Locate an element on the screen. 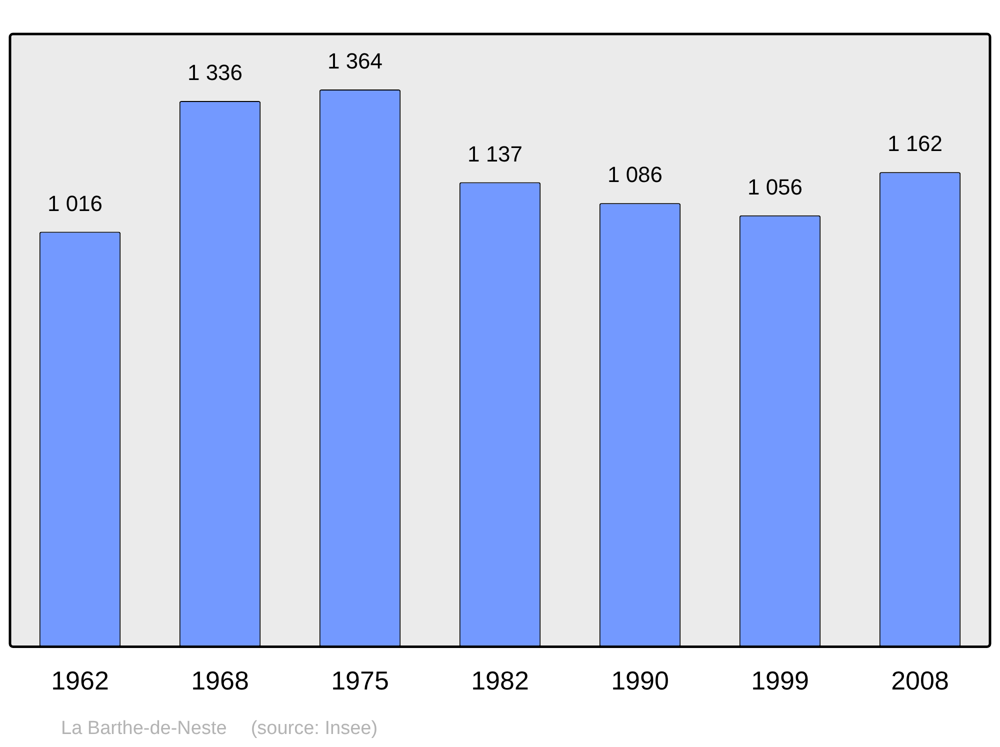 This screenshot has height=747, width=1000. data-label: 1 137 is located at coordinates (495, 153).